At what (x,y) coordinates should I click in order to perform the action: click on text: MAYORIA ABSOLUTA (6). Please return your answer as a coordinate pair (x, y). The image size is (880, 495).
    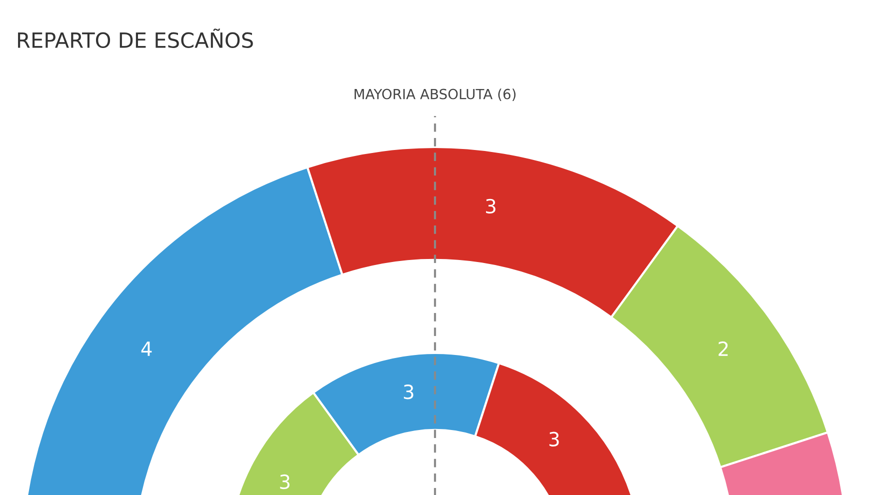
    Looking at the image, I should click on (435, 94).